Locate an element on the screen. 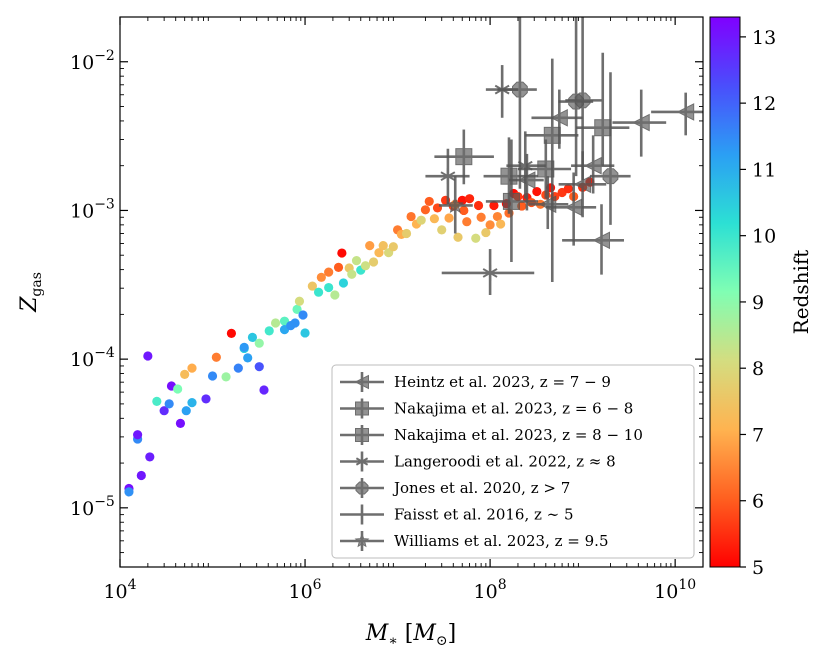 This screenshot has height=660, width=832. colorbar-tick-label: 13 is located at coordinates (764, 38).